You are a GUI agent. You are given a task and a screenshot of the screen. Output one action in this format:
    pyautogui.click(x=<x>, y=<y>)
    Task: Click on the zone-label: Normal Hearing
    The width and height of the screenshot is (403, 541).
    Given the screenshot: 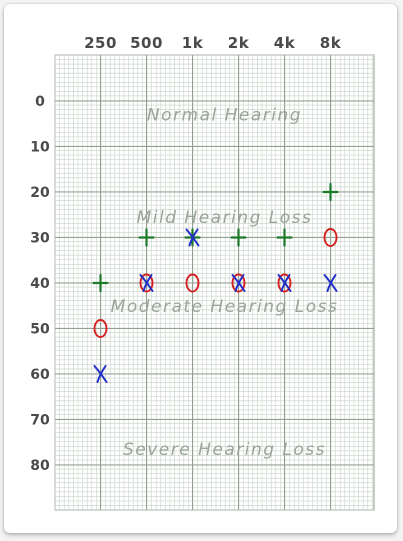 What is the action you would take?
    pyautogui.click(x=224, y=116)
    